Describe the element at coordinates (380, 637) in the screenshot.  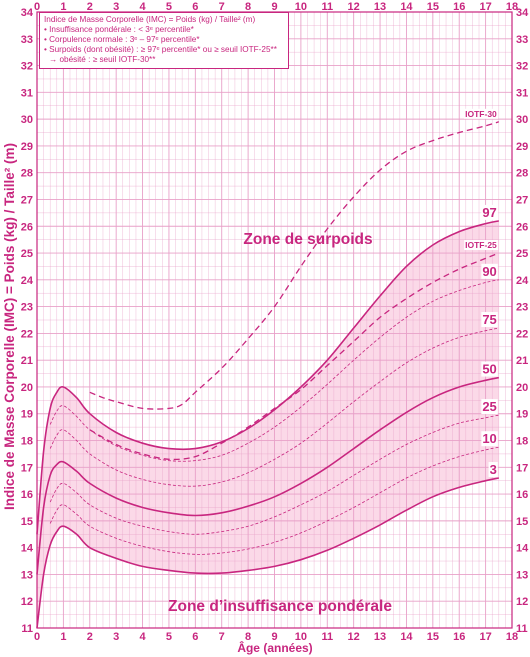
I see `x-tick-label-bottom: 13` at that location.